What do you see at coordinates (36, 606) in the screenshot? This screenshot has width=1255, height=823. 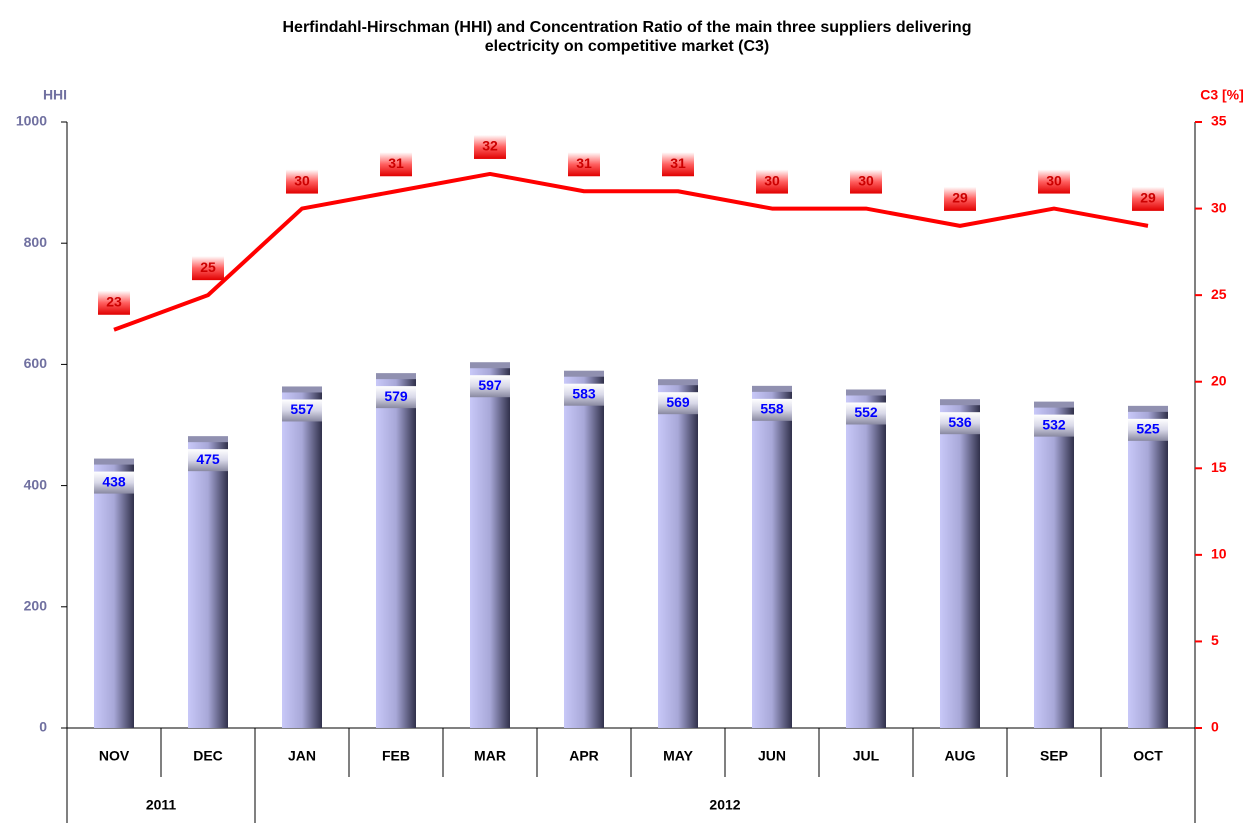 I see `y-tick-label: 200` at bounding box center [36, 606].